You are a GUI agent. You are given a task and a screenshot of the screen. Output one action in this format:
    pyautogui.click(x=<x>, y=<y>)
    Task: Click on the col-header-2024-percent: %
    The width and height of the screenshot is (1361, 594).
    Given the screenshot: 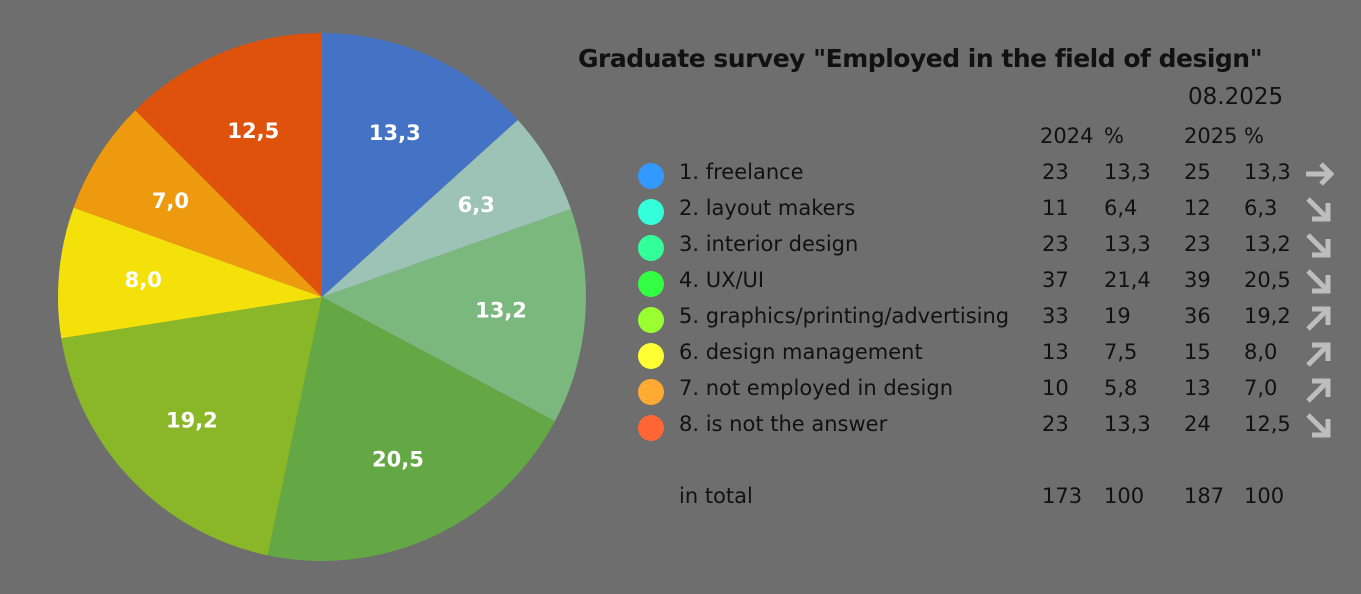 What is the action you would take?
    pyautogui.click(x=1114, y=136)
    